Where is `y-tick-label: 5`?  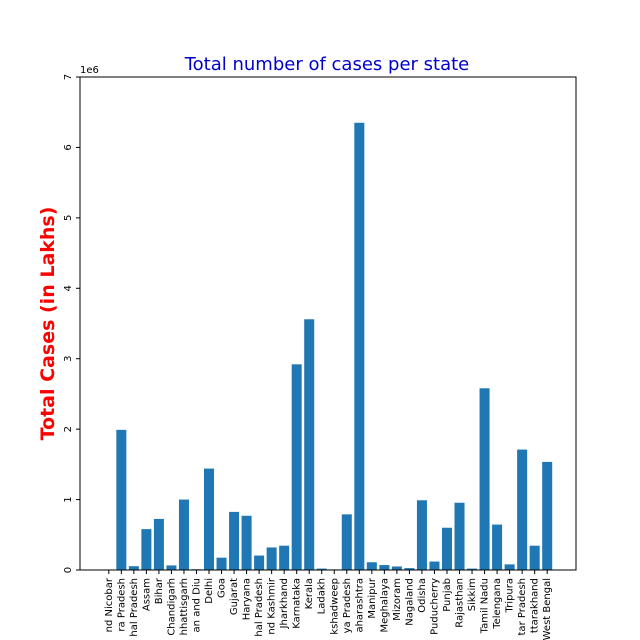 y-tick-label: 5 is located at coordinates (68, 218).